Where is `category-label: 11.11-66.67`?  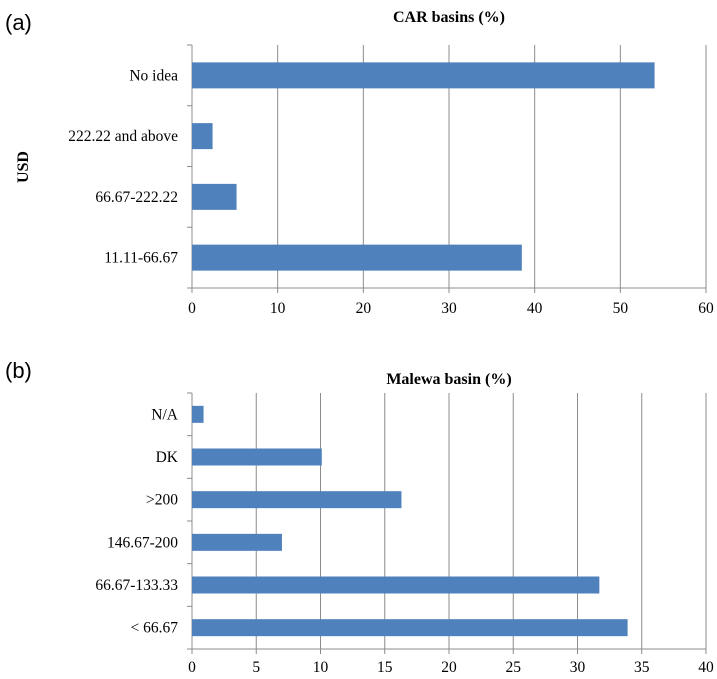 category-label: 11.11-66.67 is located at coordinates (141, 258).